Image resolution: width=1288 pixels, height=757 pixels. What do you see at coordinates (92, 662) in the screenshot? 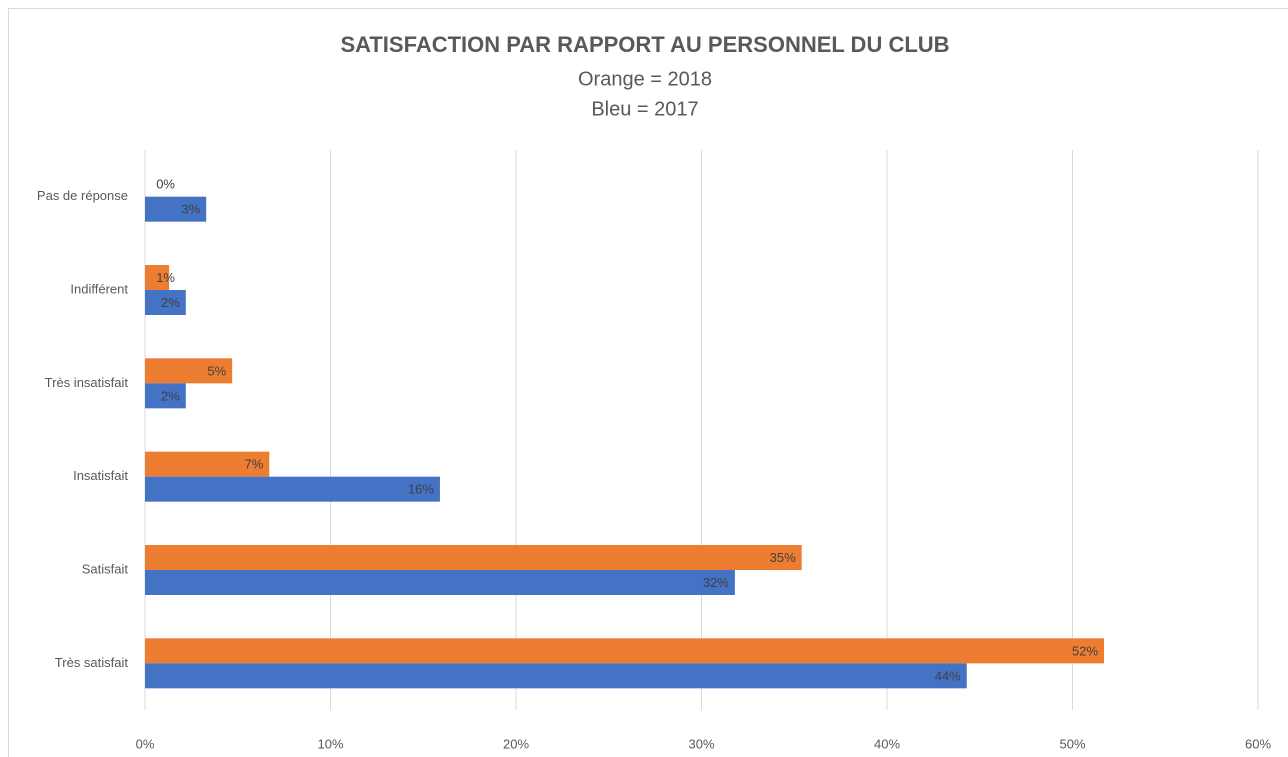
I see `y-tick-label: Très satisfait` at bounding box center [92, 662].